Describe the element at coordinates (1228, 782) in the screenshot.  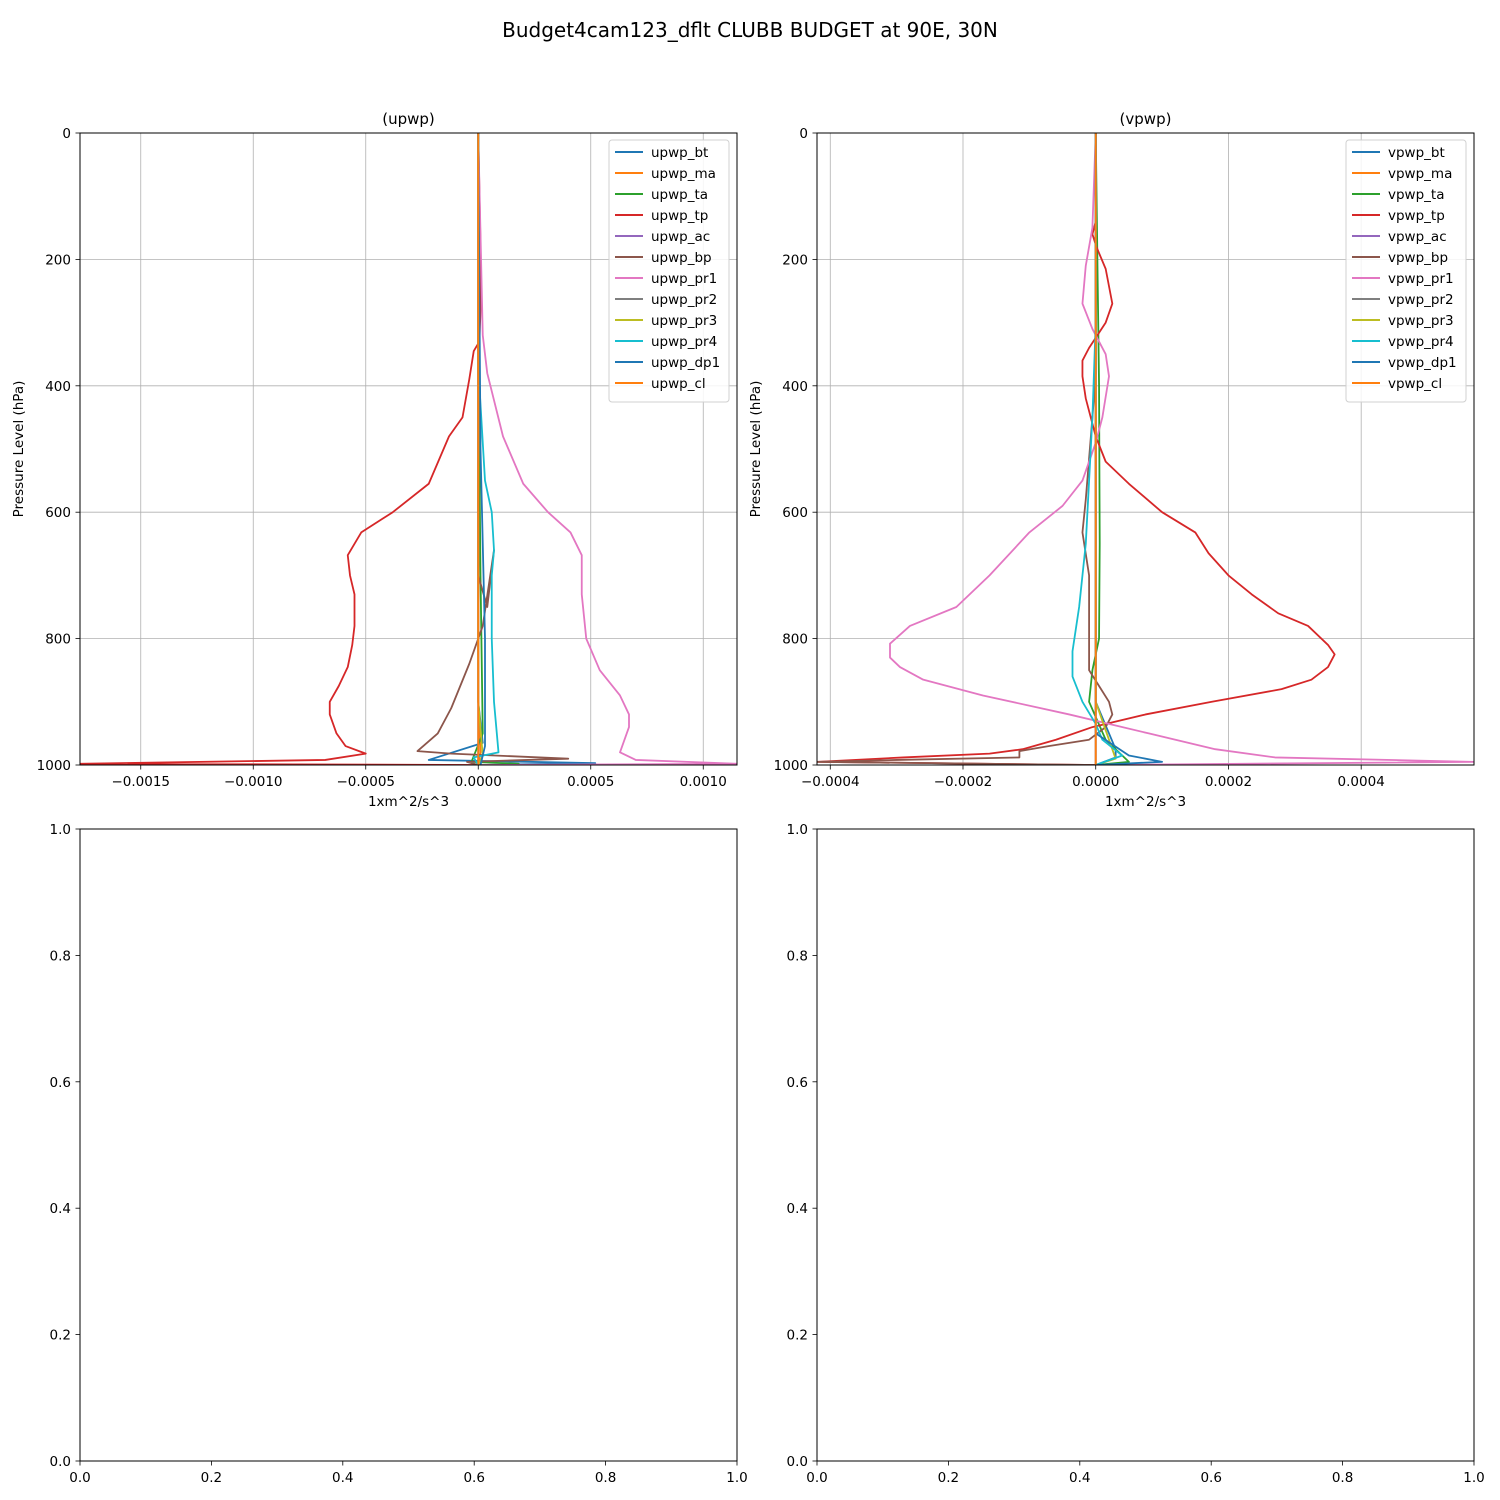
I see `x-tick-label: 0.0002` at that location.